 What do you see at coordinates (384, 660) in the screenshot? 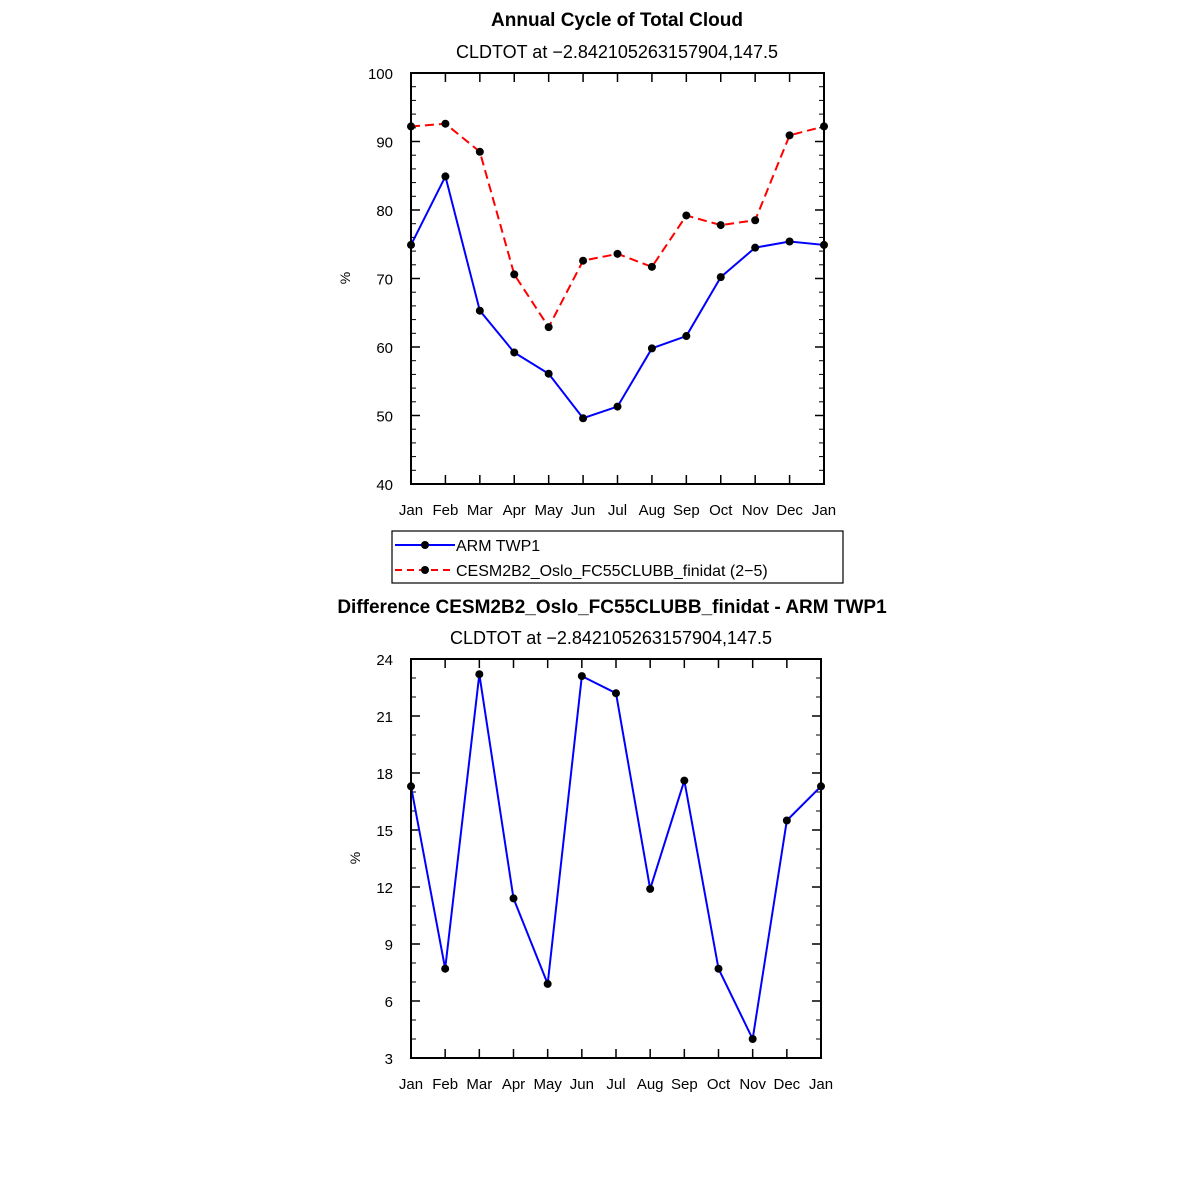
I see `y-tick-label: 24` at bounding box center [384, 660].